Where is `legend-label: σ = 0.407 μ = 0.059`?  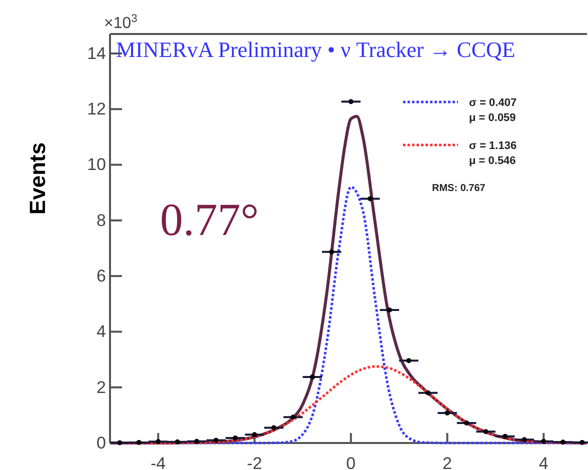
legend-label: σ = 0.407 μ = 0.059 is located at coordinates (493, 110).